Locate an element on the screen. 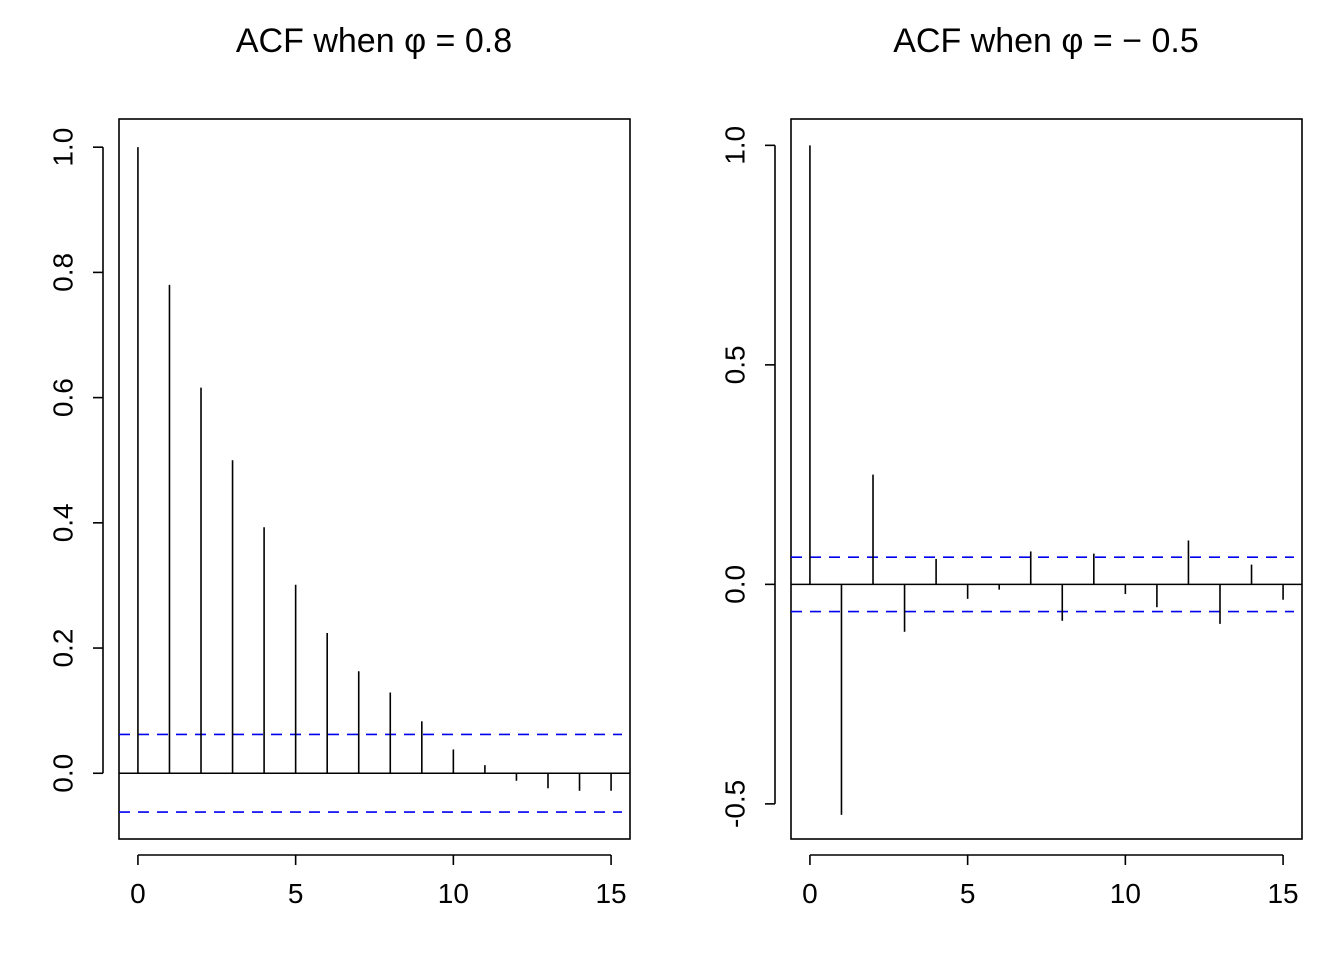 The width and height of the screenshot is (1344, 960). y-tick-label-left: 0.6 is located at coordinates (62, 397).